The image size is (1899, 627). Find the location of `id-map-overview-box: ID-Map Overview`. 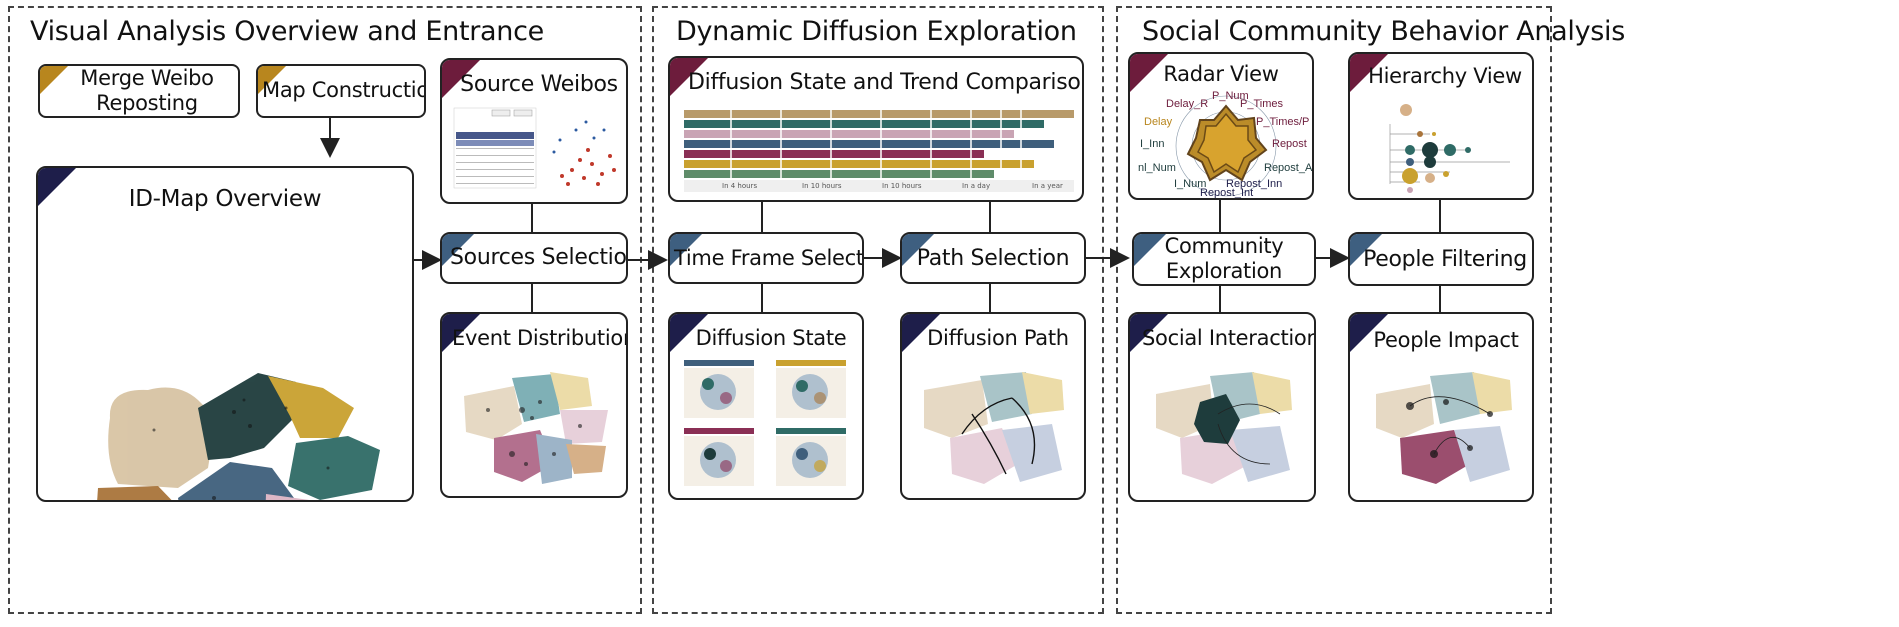

id-map-overview-box: ID-Map Overview is located at coordinates (225, 334).